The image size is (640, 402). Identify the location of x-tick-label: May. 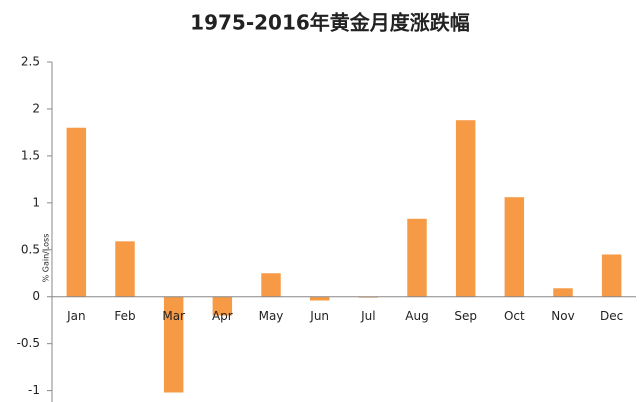
(271, 316).